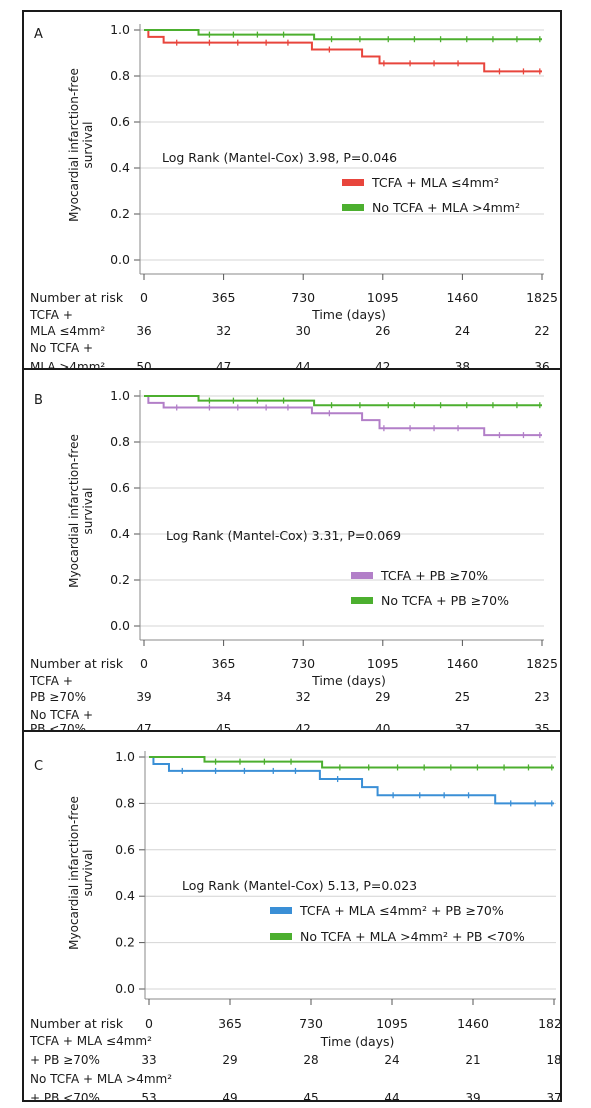 The image size is (591, 1108). I want to click on panel-letter: C, so click(38, 766).